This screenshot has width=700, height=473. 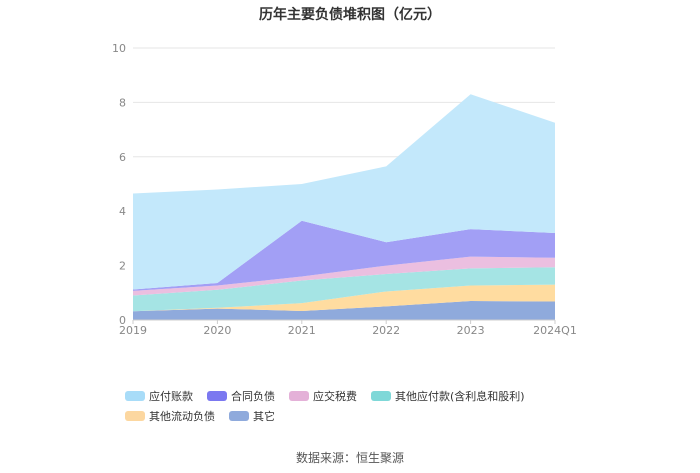 What do you see at coordinates (171, 396) in the screenshot?
I see `legend-label: 应付账款` at bounding box center [171, 396].